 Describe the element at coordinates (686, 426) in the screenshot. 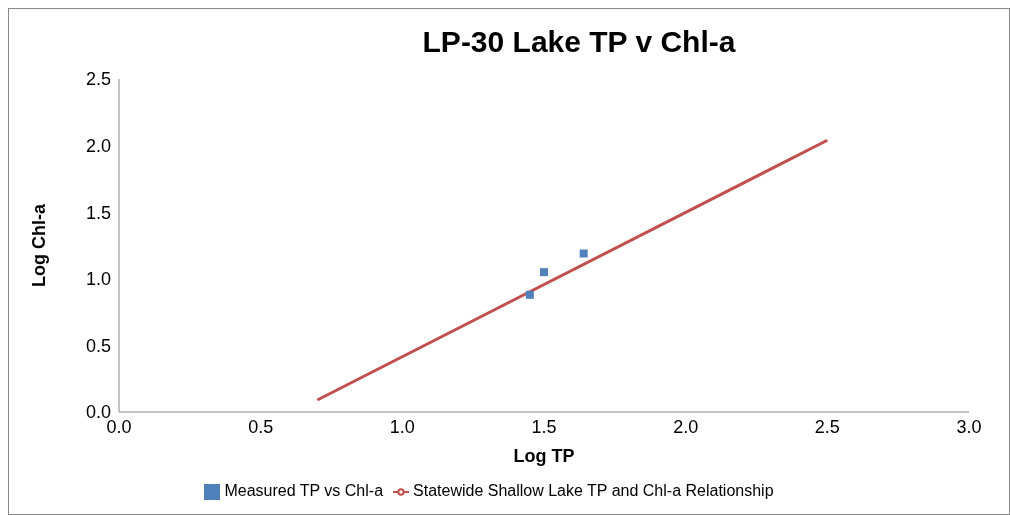

I see `x-tick-label: 2.0` at that location.